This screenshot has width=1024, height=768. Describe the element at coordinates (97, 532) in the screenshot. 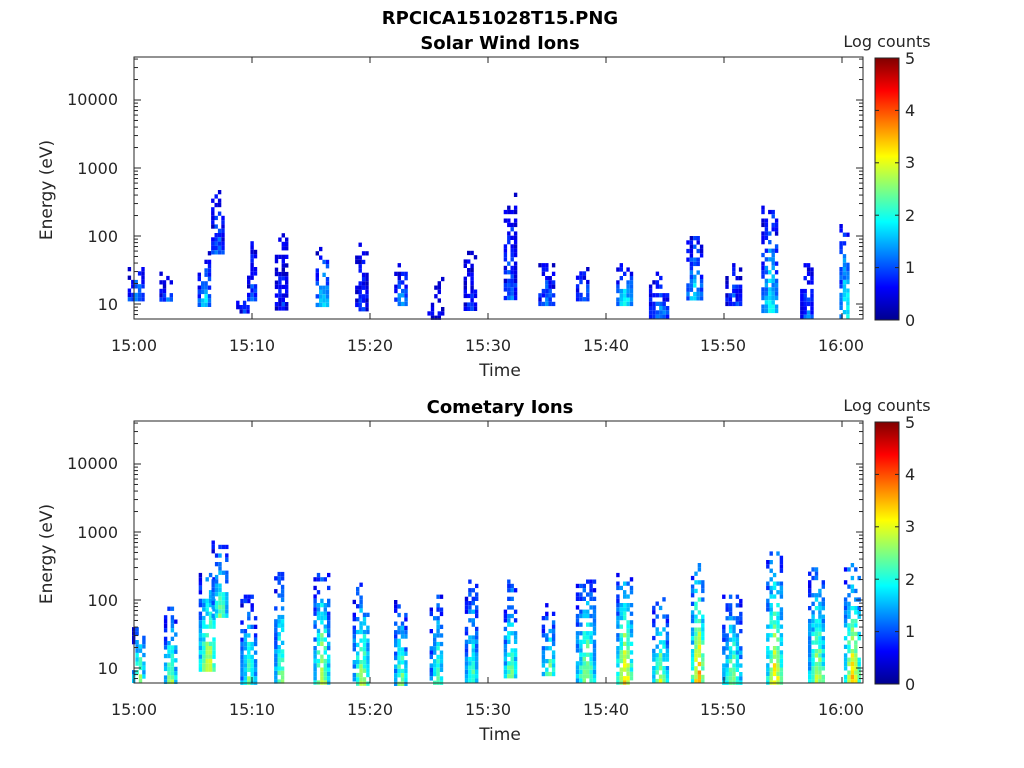

I see `y-tick-label: 1000` at that location.